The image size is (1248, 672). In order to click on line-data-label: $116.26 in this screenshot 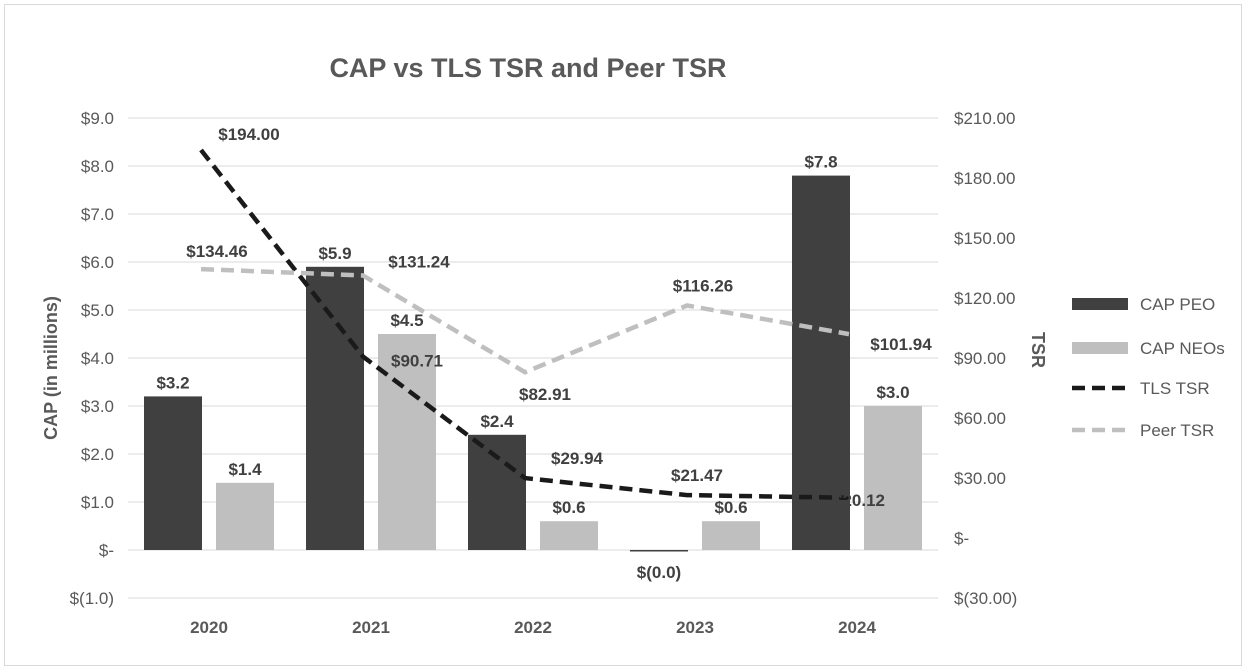, I will do `click(703, 285)`.